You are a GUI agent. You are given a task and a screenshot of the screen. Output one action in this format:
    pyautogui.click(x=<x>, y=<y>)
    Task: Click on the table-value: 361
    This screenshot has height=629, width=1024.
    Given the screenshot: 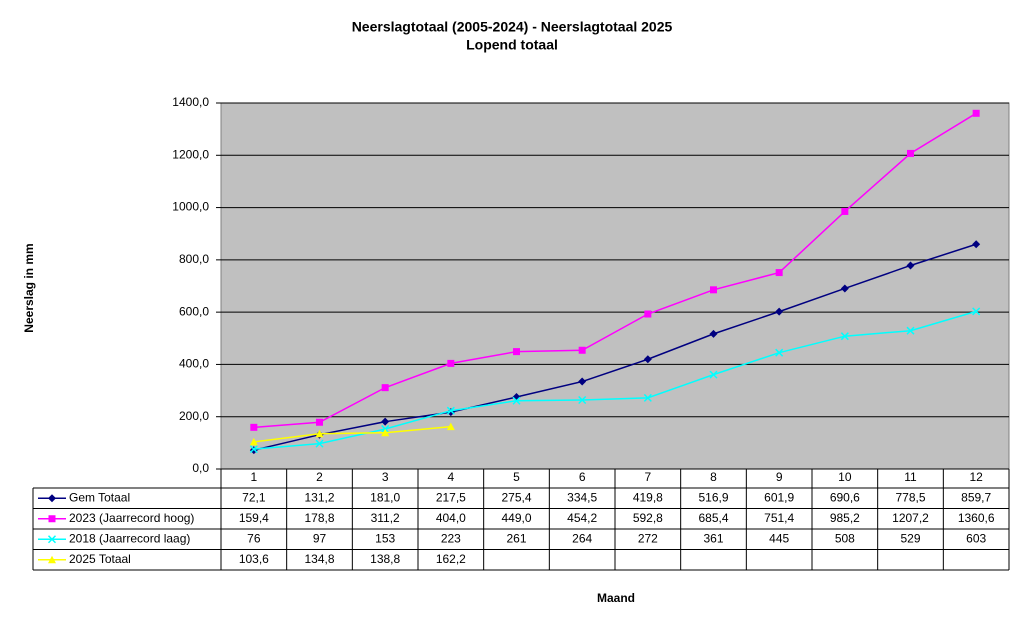 What is the action you would take?
    pyautogui.click(x=713, y=538)
    